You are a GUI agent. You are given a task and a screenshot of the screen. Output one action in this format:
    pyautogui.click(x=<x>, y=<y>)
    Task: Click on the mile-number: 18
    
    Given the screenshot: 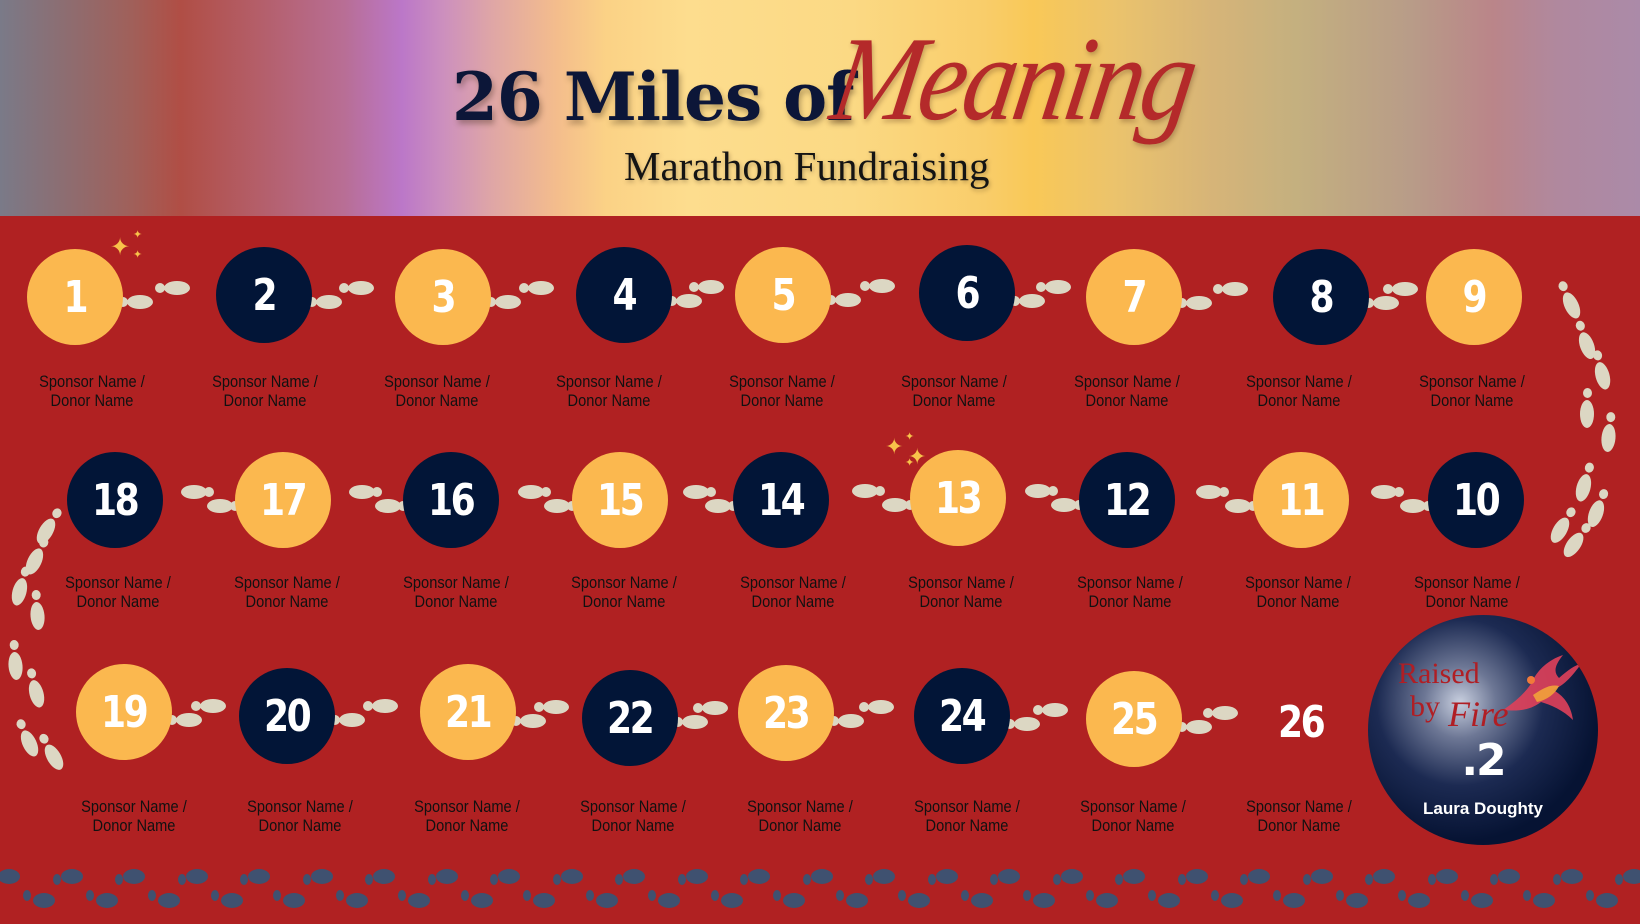 What is the action you would take?
    pyautogui.click(x=116, y=500)
    